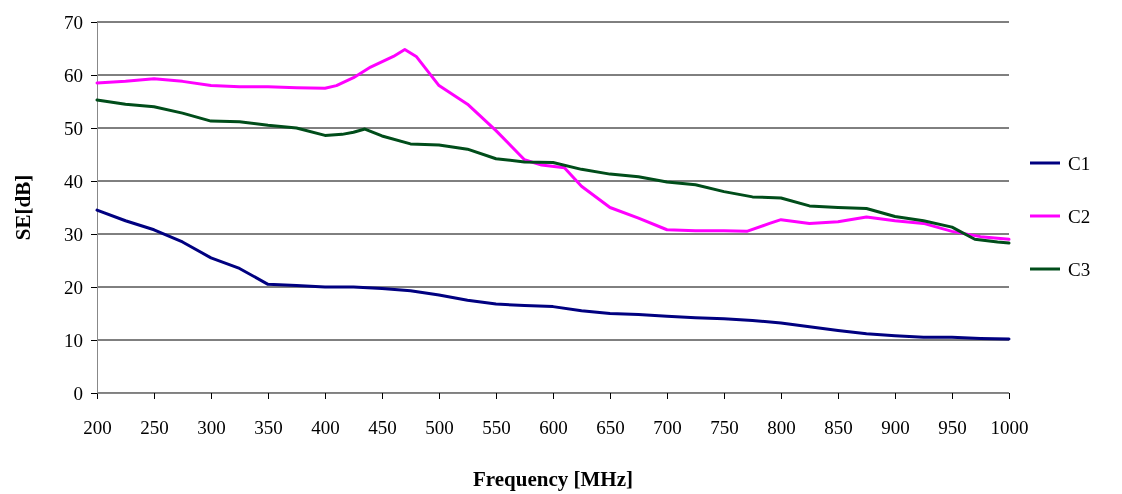 The height and width of the screenshot is (494, 1122). Describe the element at coordinates (73, 181) in the screenshot. I see `y-tick-label: 40` at that location.